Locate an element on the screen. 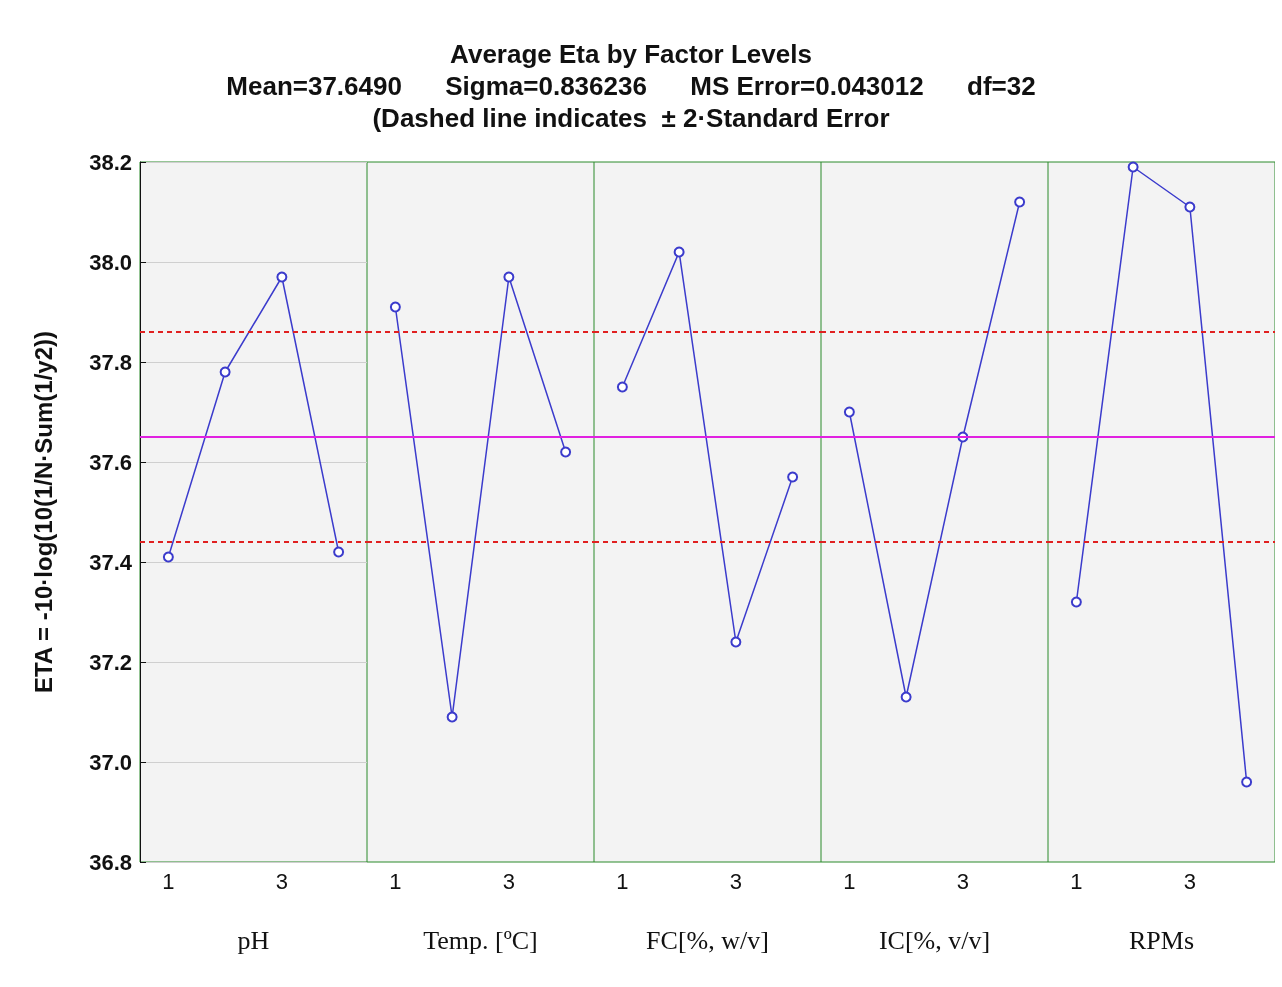 Image resolution: width=1282 pixels, height=987 pixels. y-tick-label: 37.6 is located at coordinates (110, 462).